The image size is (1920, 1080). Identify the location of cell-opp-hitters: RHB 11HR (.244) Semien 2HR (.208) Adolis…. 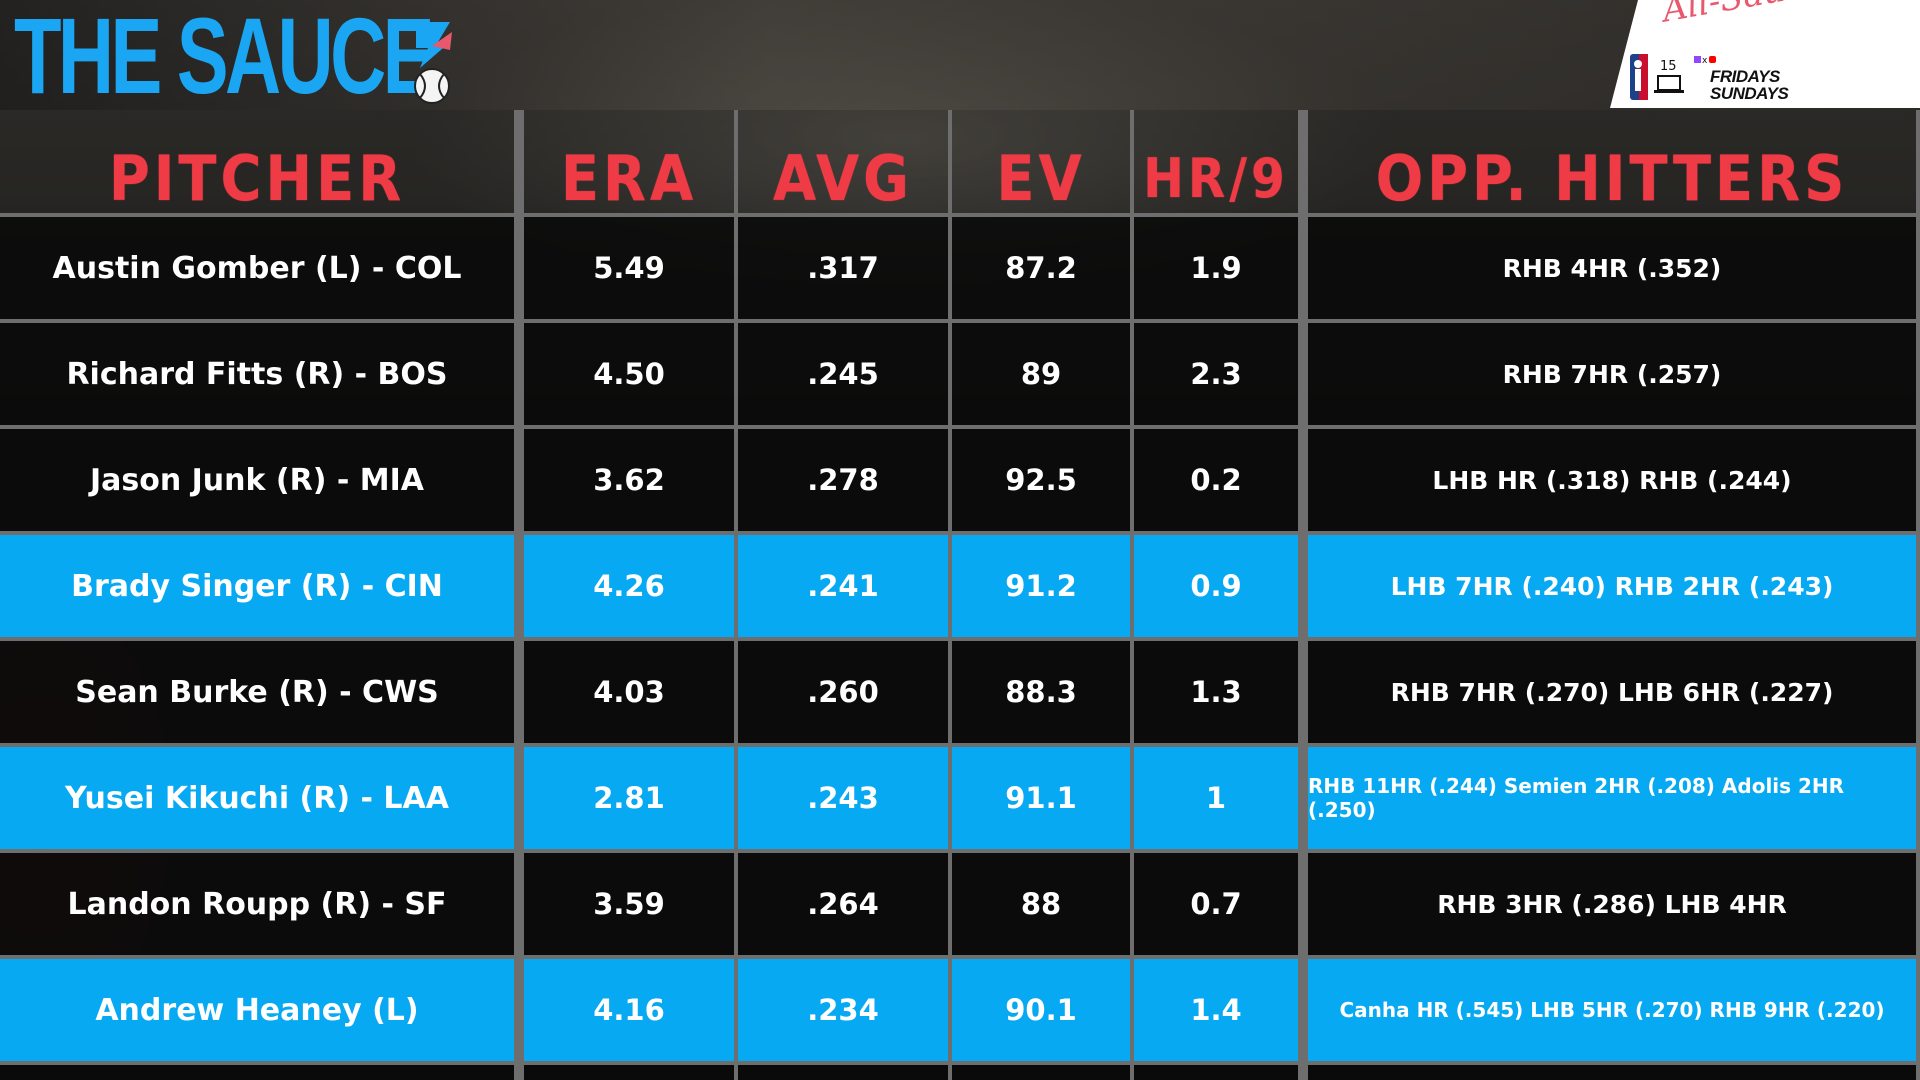
(1614, 800).